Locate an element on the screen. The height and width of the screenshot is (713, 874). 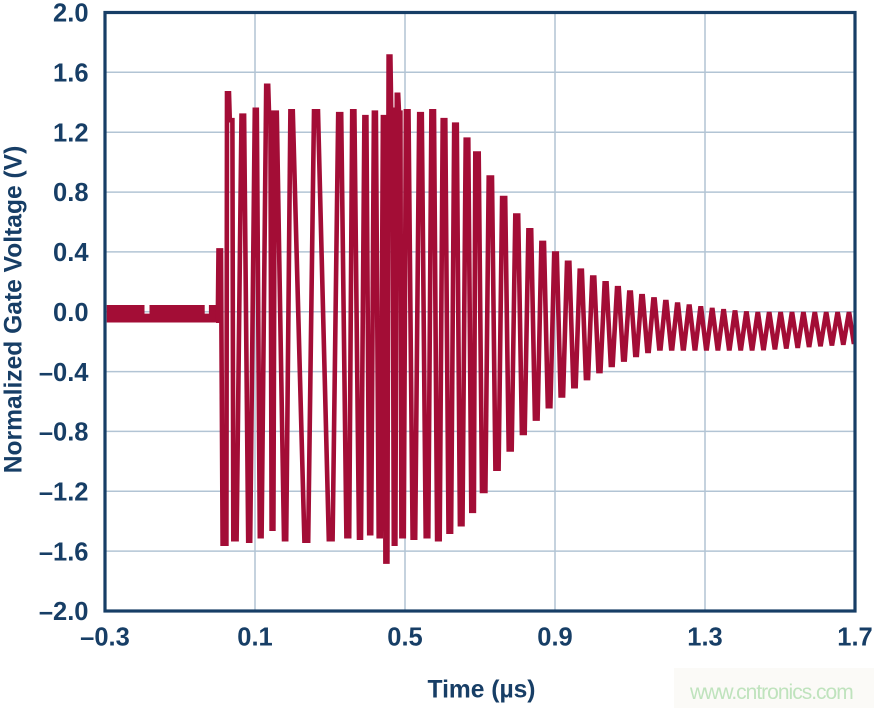
svg-text: –0.3 is located at coordinates (105, 638).